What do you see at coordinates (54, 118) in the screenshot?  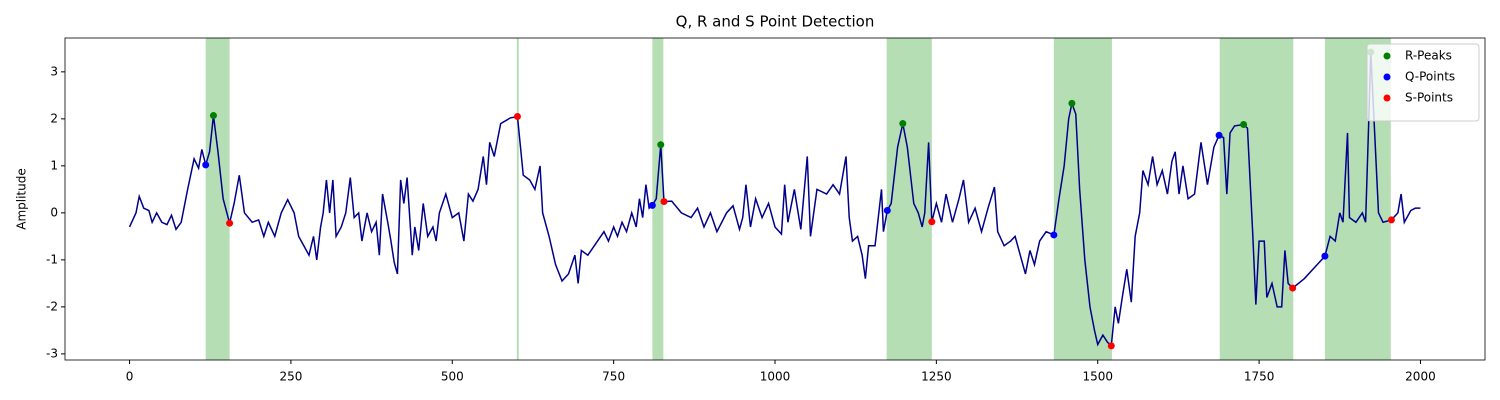 I see `y-tick-label: 2` at bounding box center [54, 118].